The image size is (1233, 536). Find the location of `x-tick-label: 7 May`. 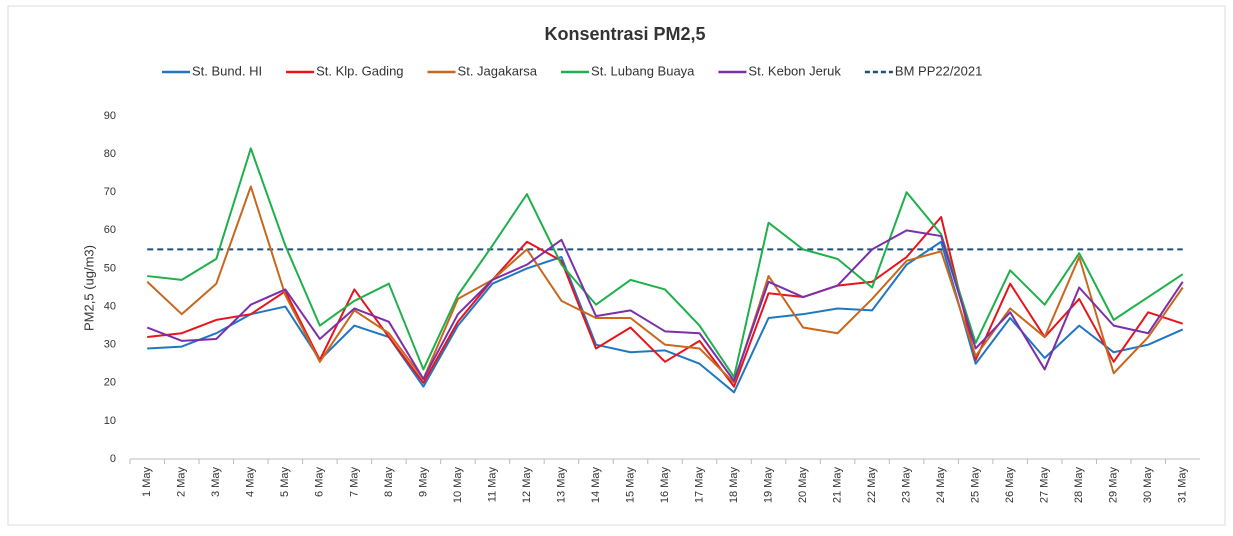

x-tick-label: 7 May is located at coordinates (354, 482).